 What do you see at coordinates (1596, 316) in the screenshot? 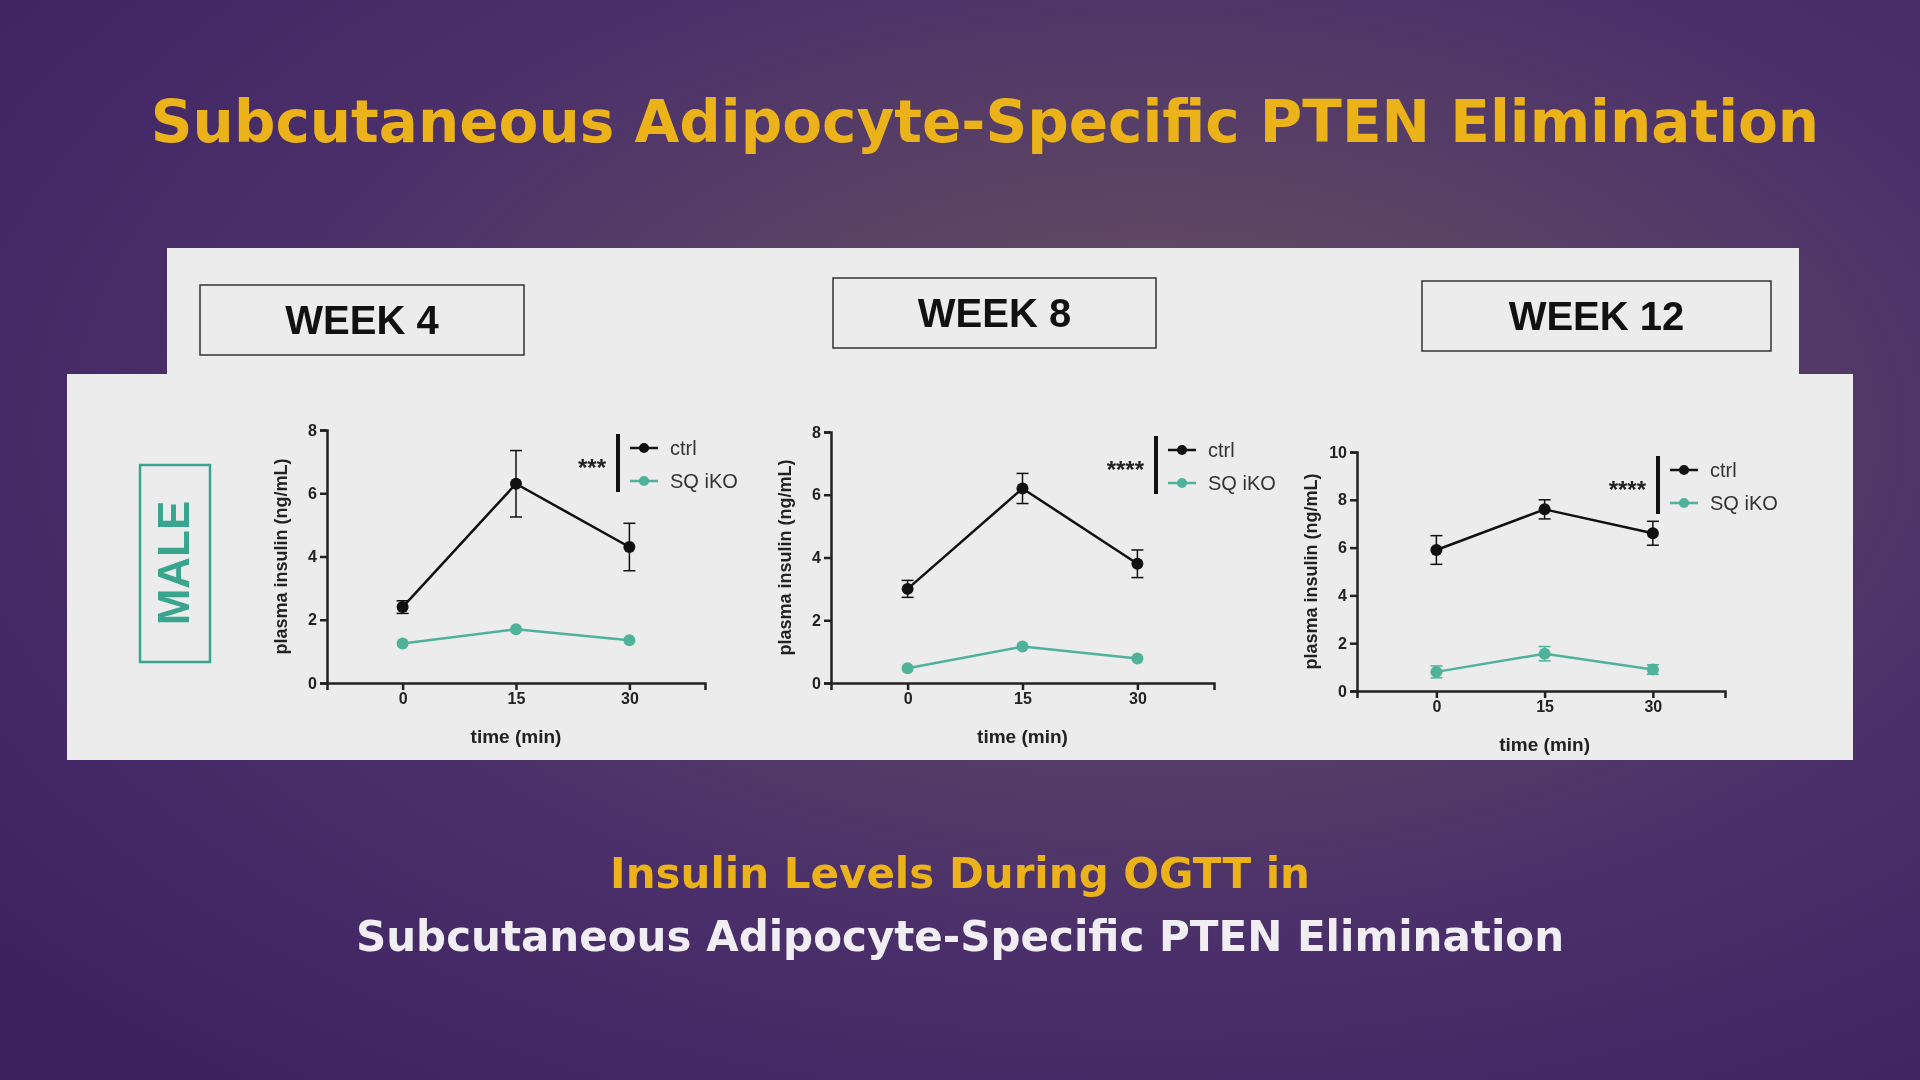
I see `chart-title: WEEK 12` at bounding box center [1596, 316].